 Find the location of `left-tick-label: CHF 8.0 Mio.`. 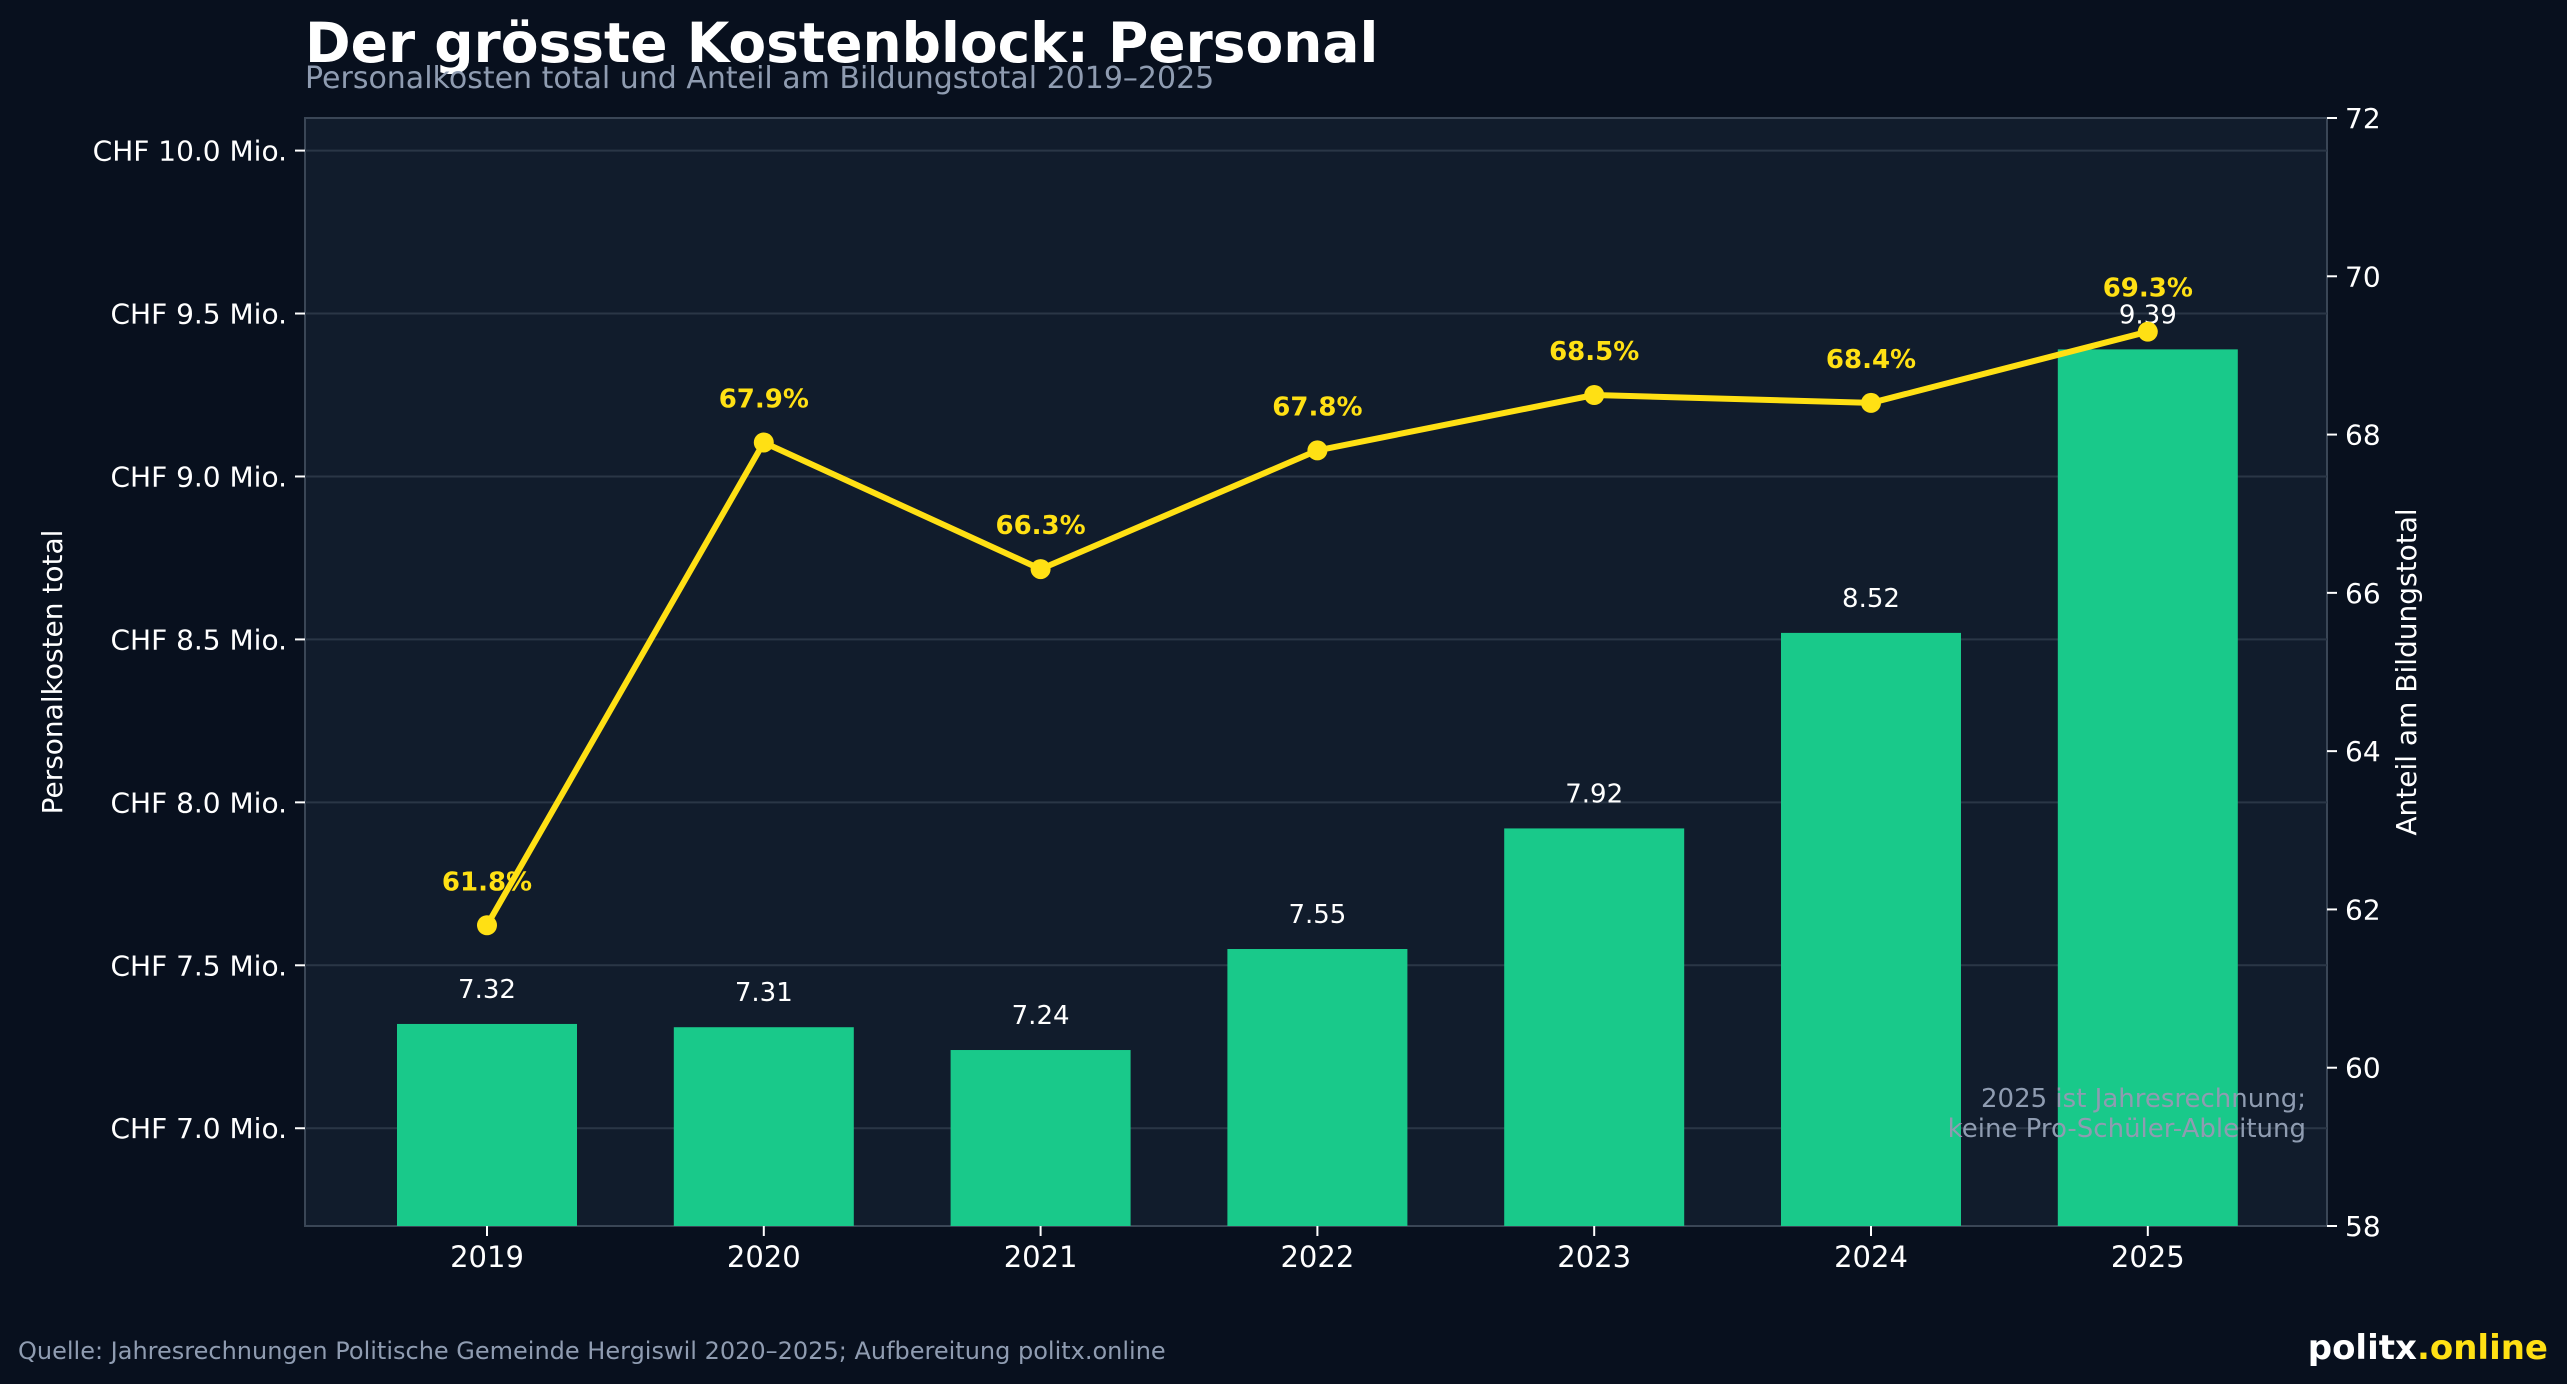

left-tick-label: CHF 8.0 Mio. is located at coordinates (198, 802).